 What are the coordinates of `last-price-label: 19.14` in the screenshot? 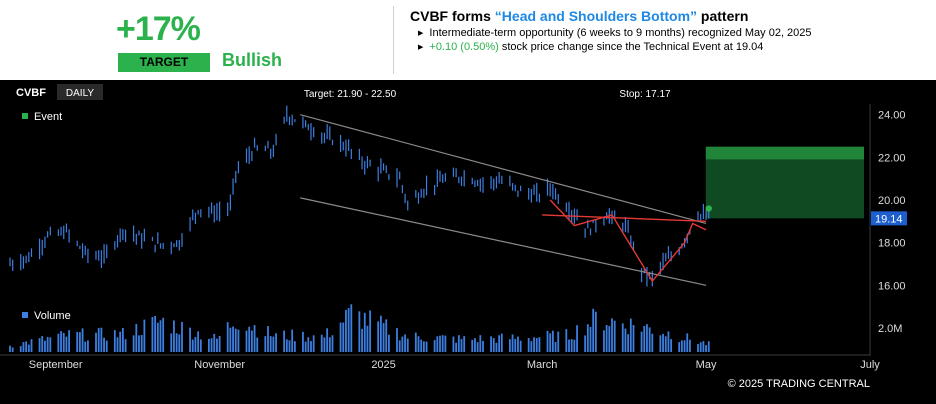 It's located at (889, 219).